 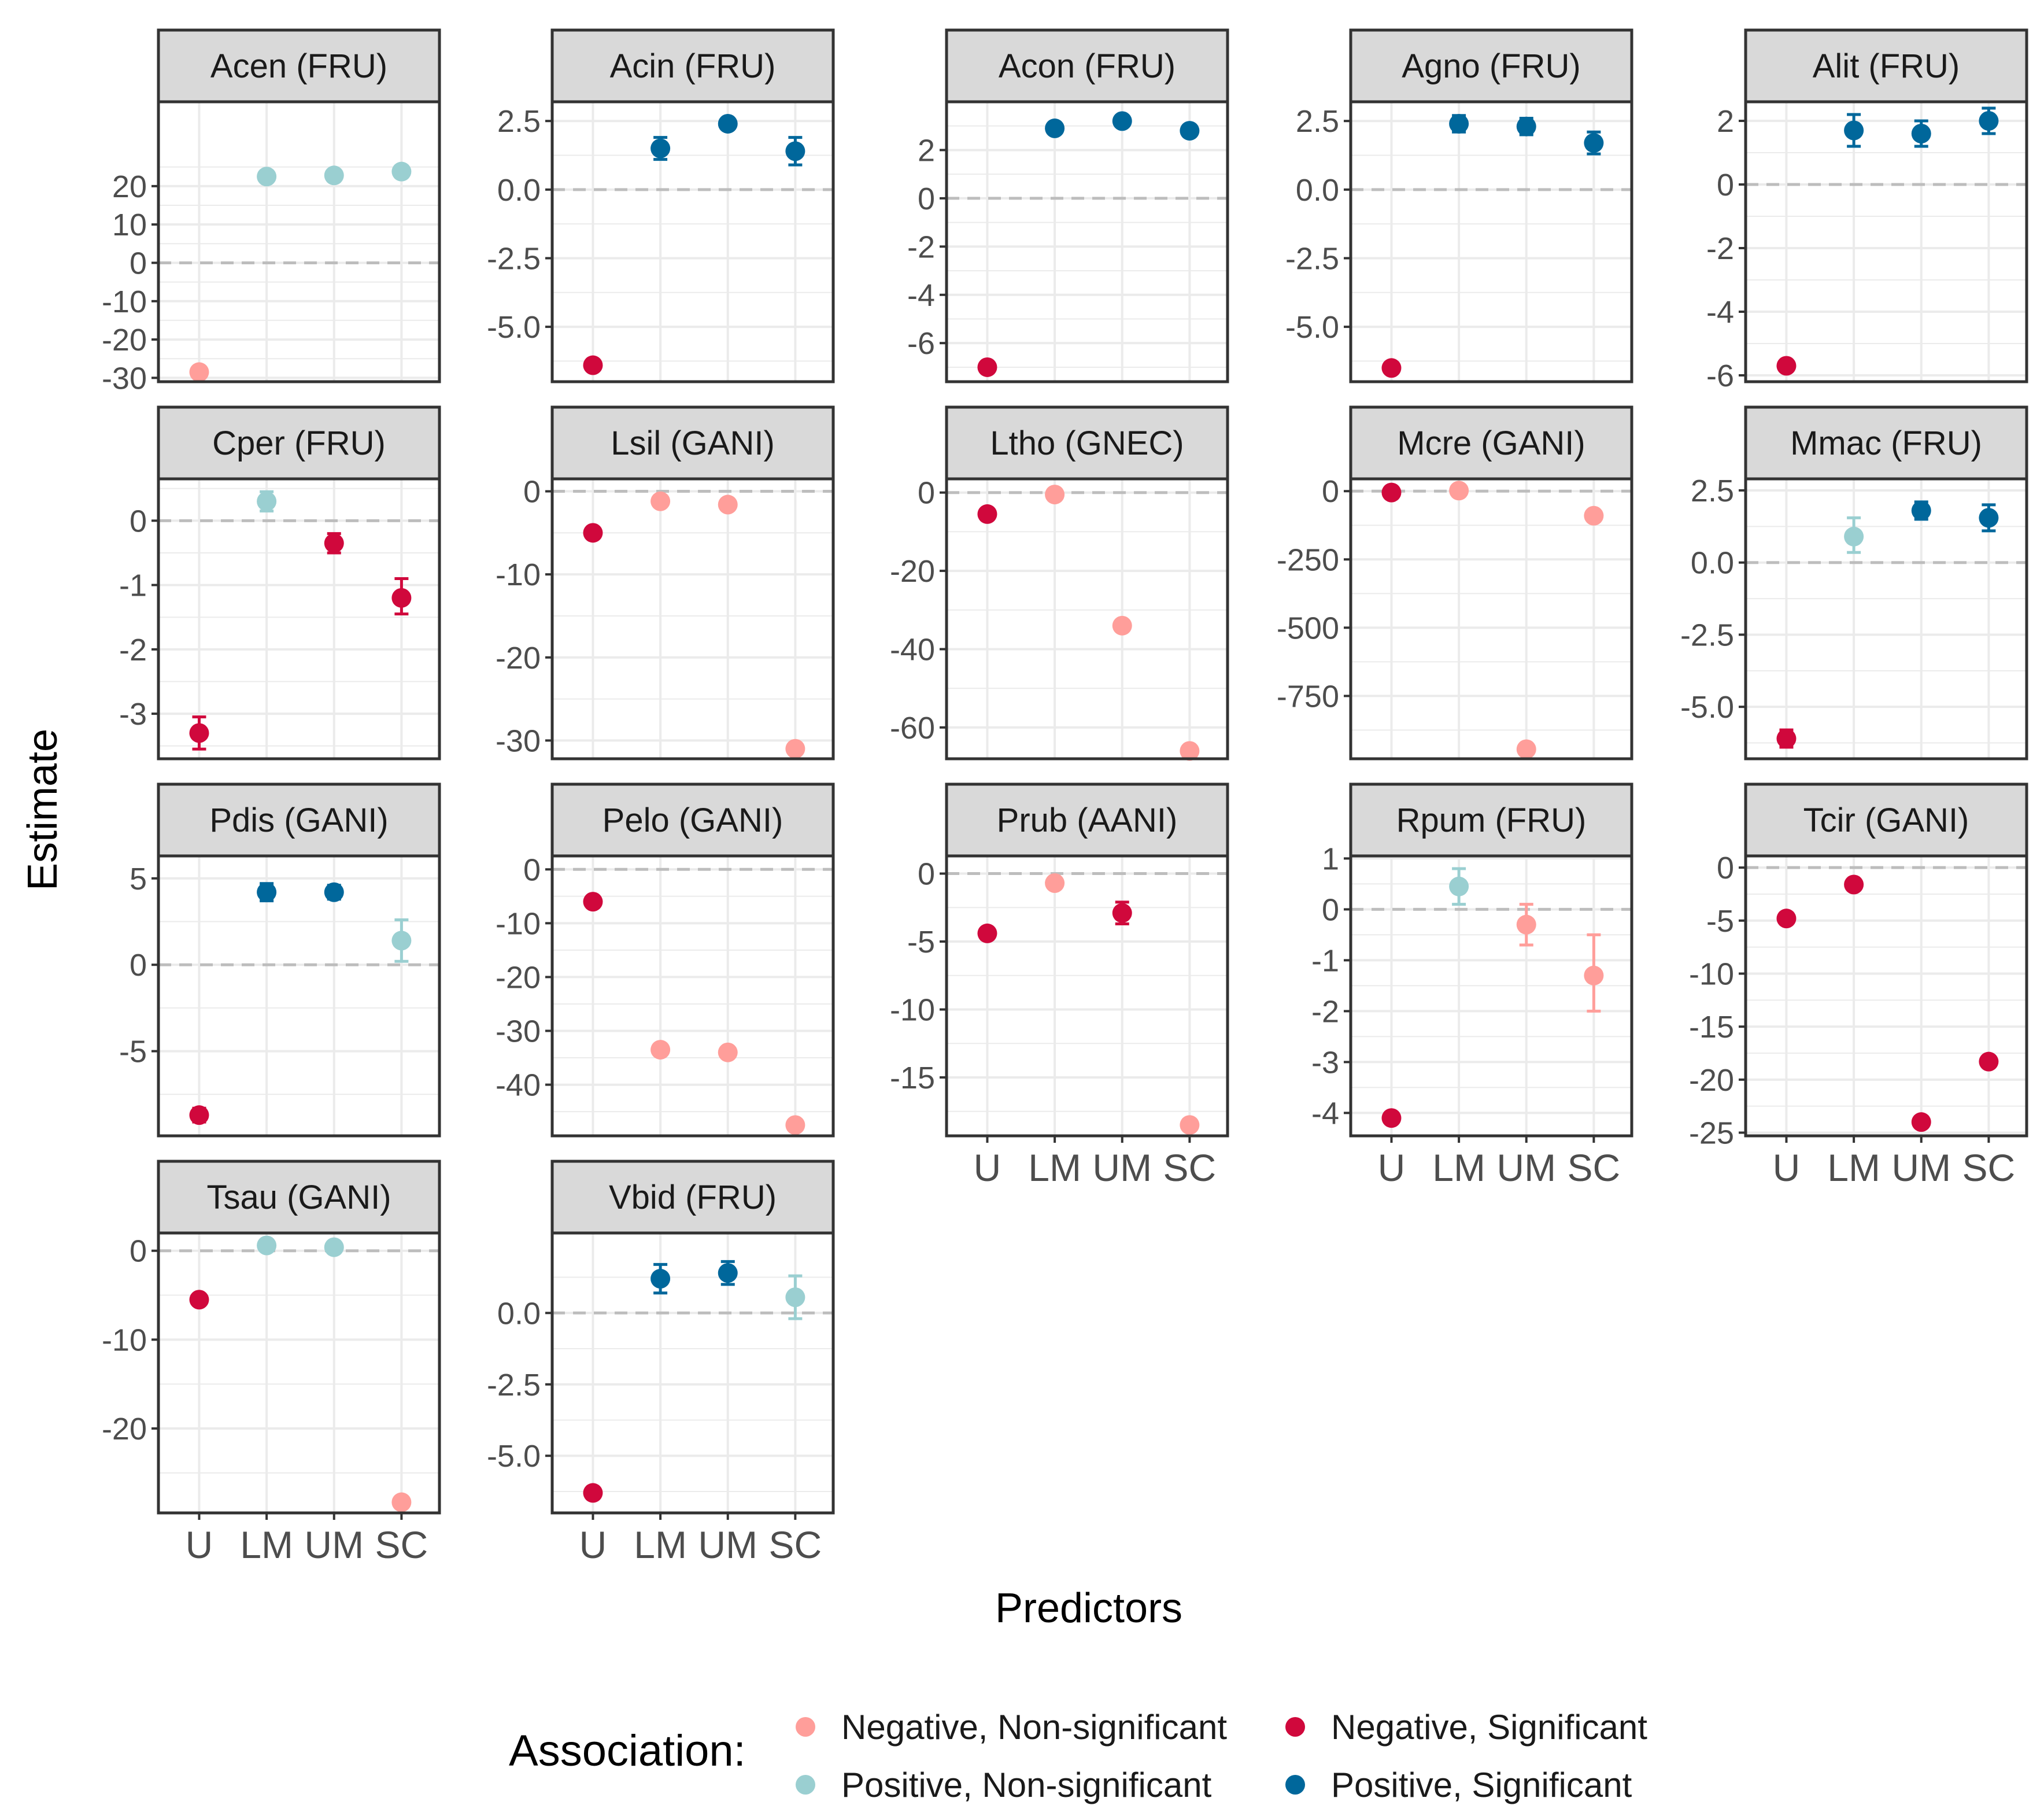 I want to click on legend-label: Positive, Significant, so click(x=1481, y=1785).